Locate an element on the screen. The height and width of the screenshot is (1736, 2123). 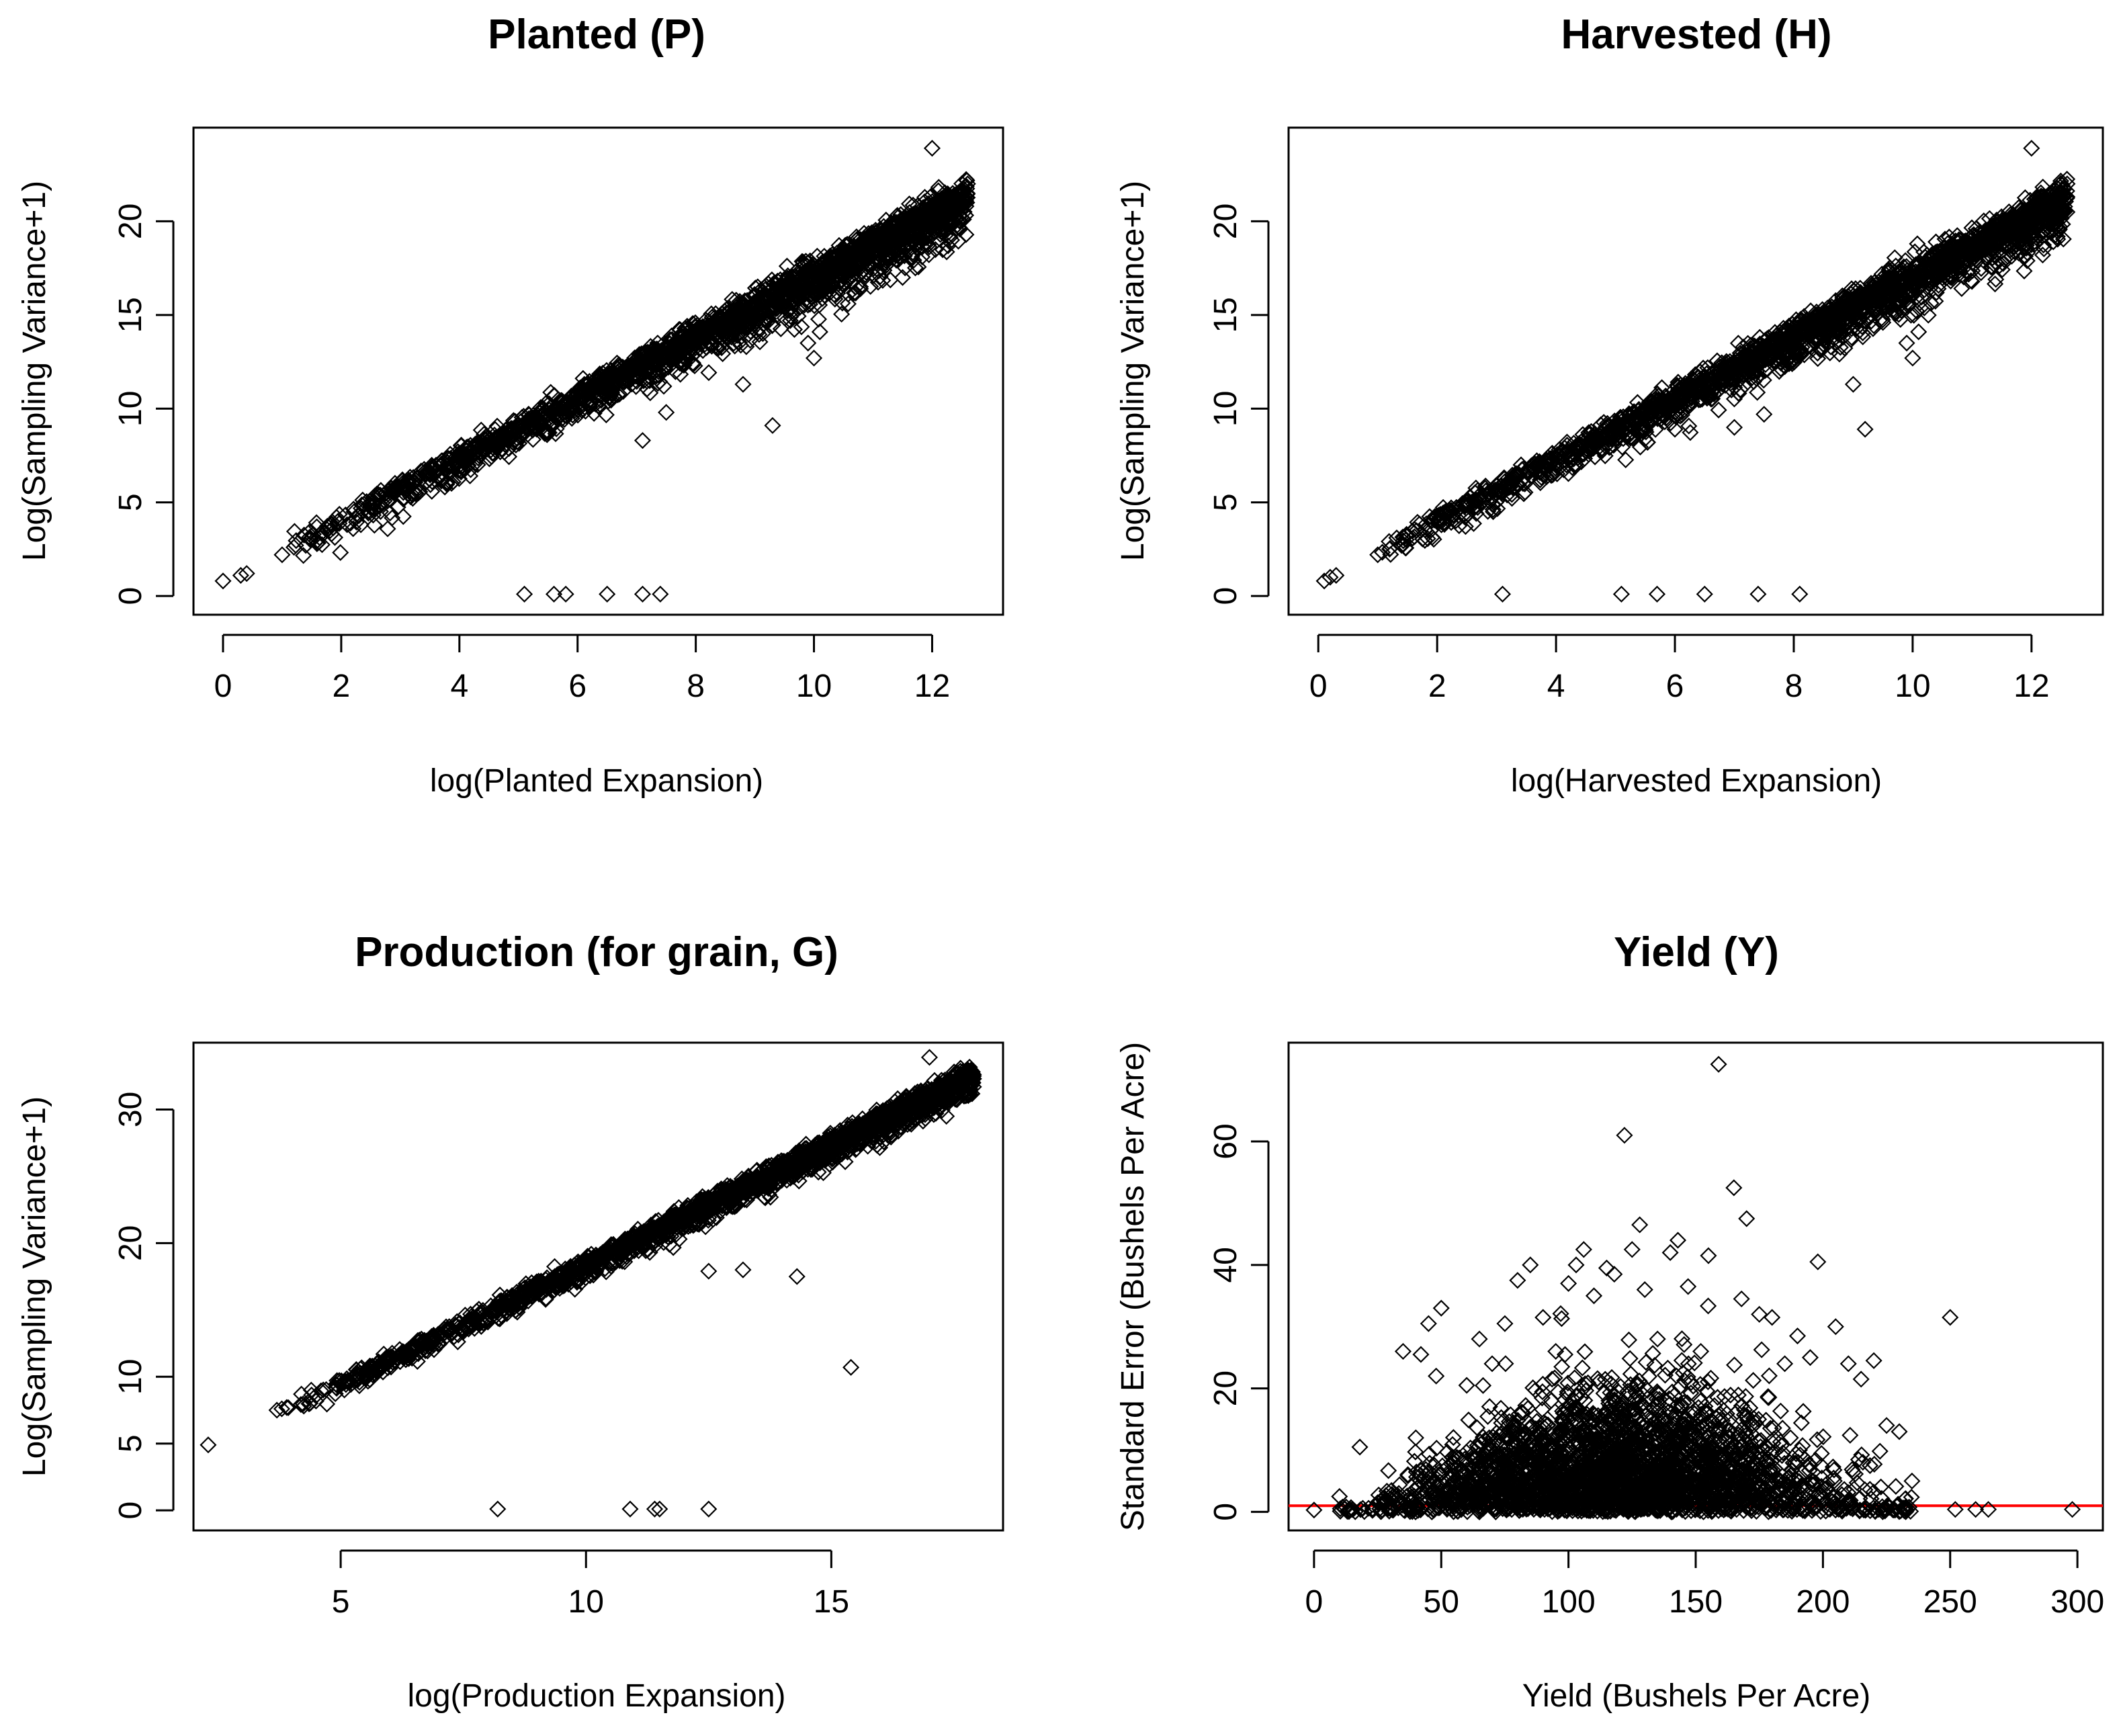
x-axis-label: log(Planted Expansion) is located at coordinates (596, 781).